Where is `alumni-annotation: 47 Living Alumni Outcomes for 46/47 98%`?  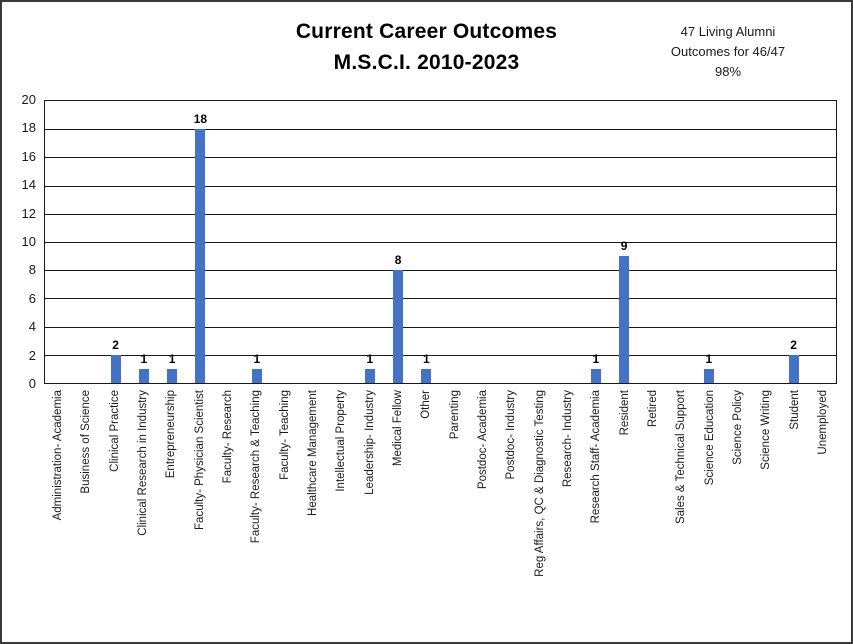 alumni-annotation: 47 Living Alumni Outcomes for 46/47 98% is located at coordinates (728, 52).